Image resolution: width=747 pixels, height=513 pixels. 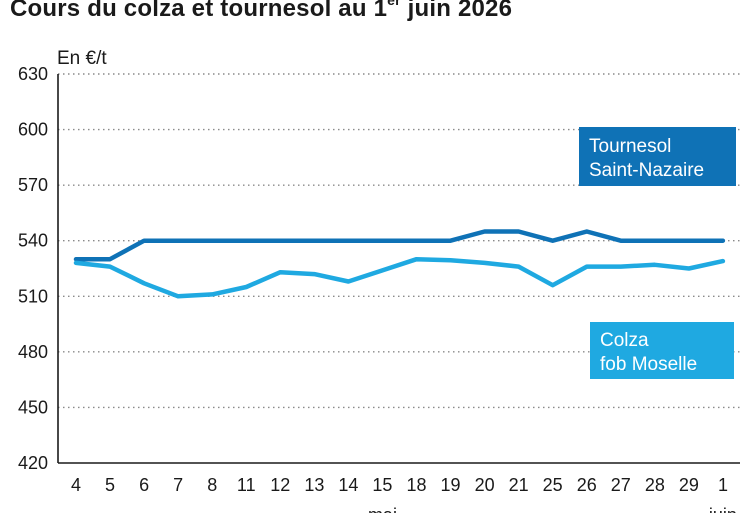 What do you see at coordinates (399, 485) in the screenshot?
I see `x-tick-labels: 4 5 6 7 8 11 12 13 14 15 18 19 20 21 25 26 27 28 29 1` at bounding box center [399, 485].